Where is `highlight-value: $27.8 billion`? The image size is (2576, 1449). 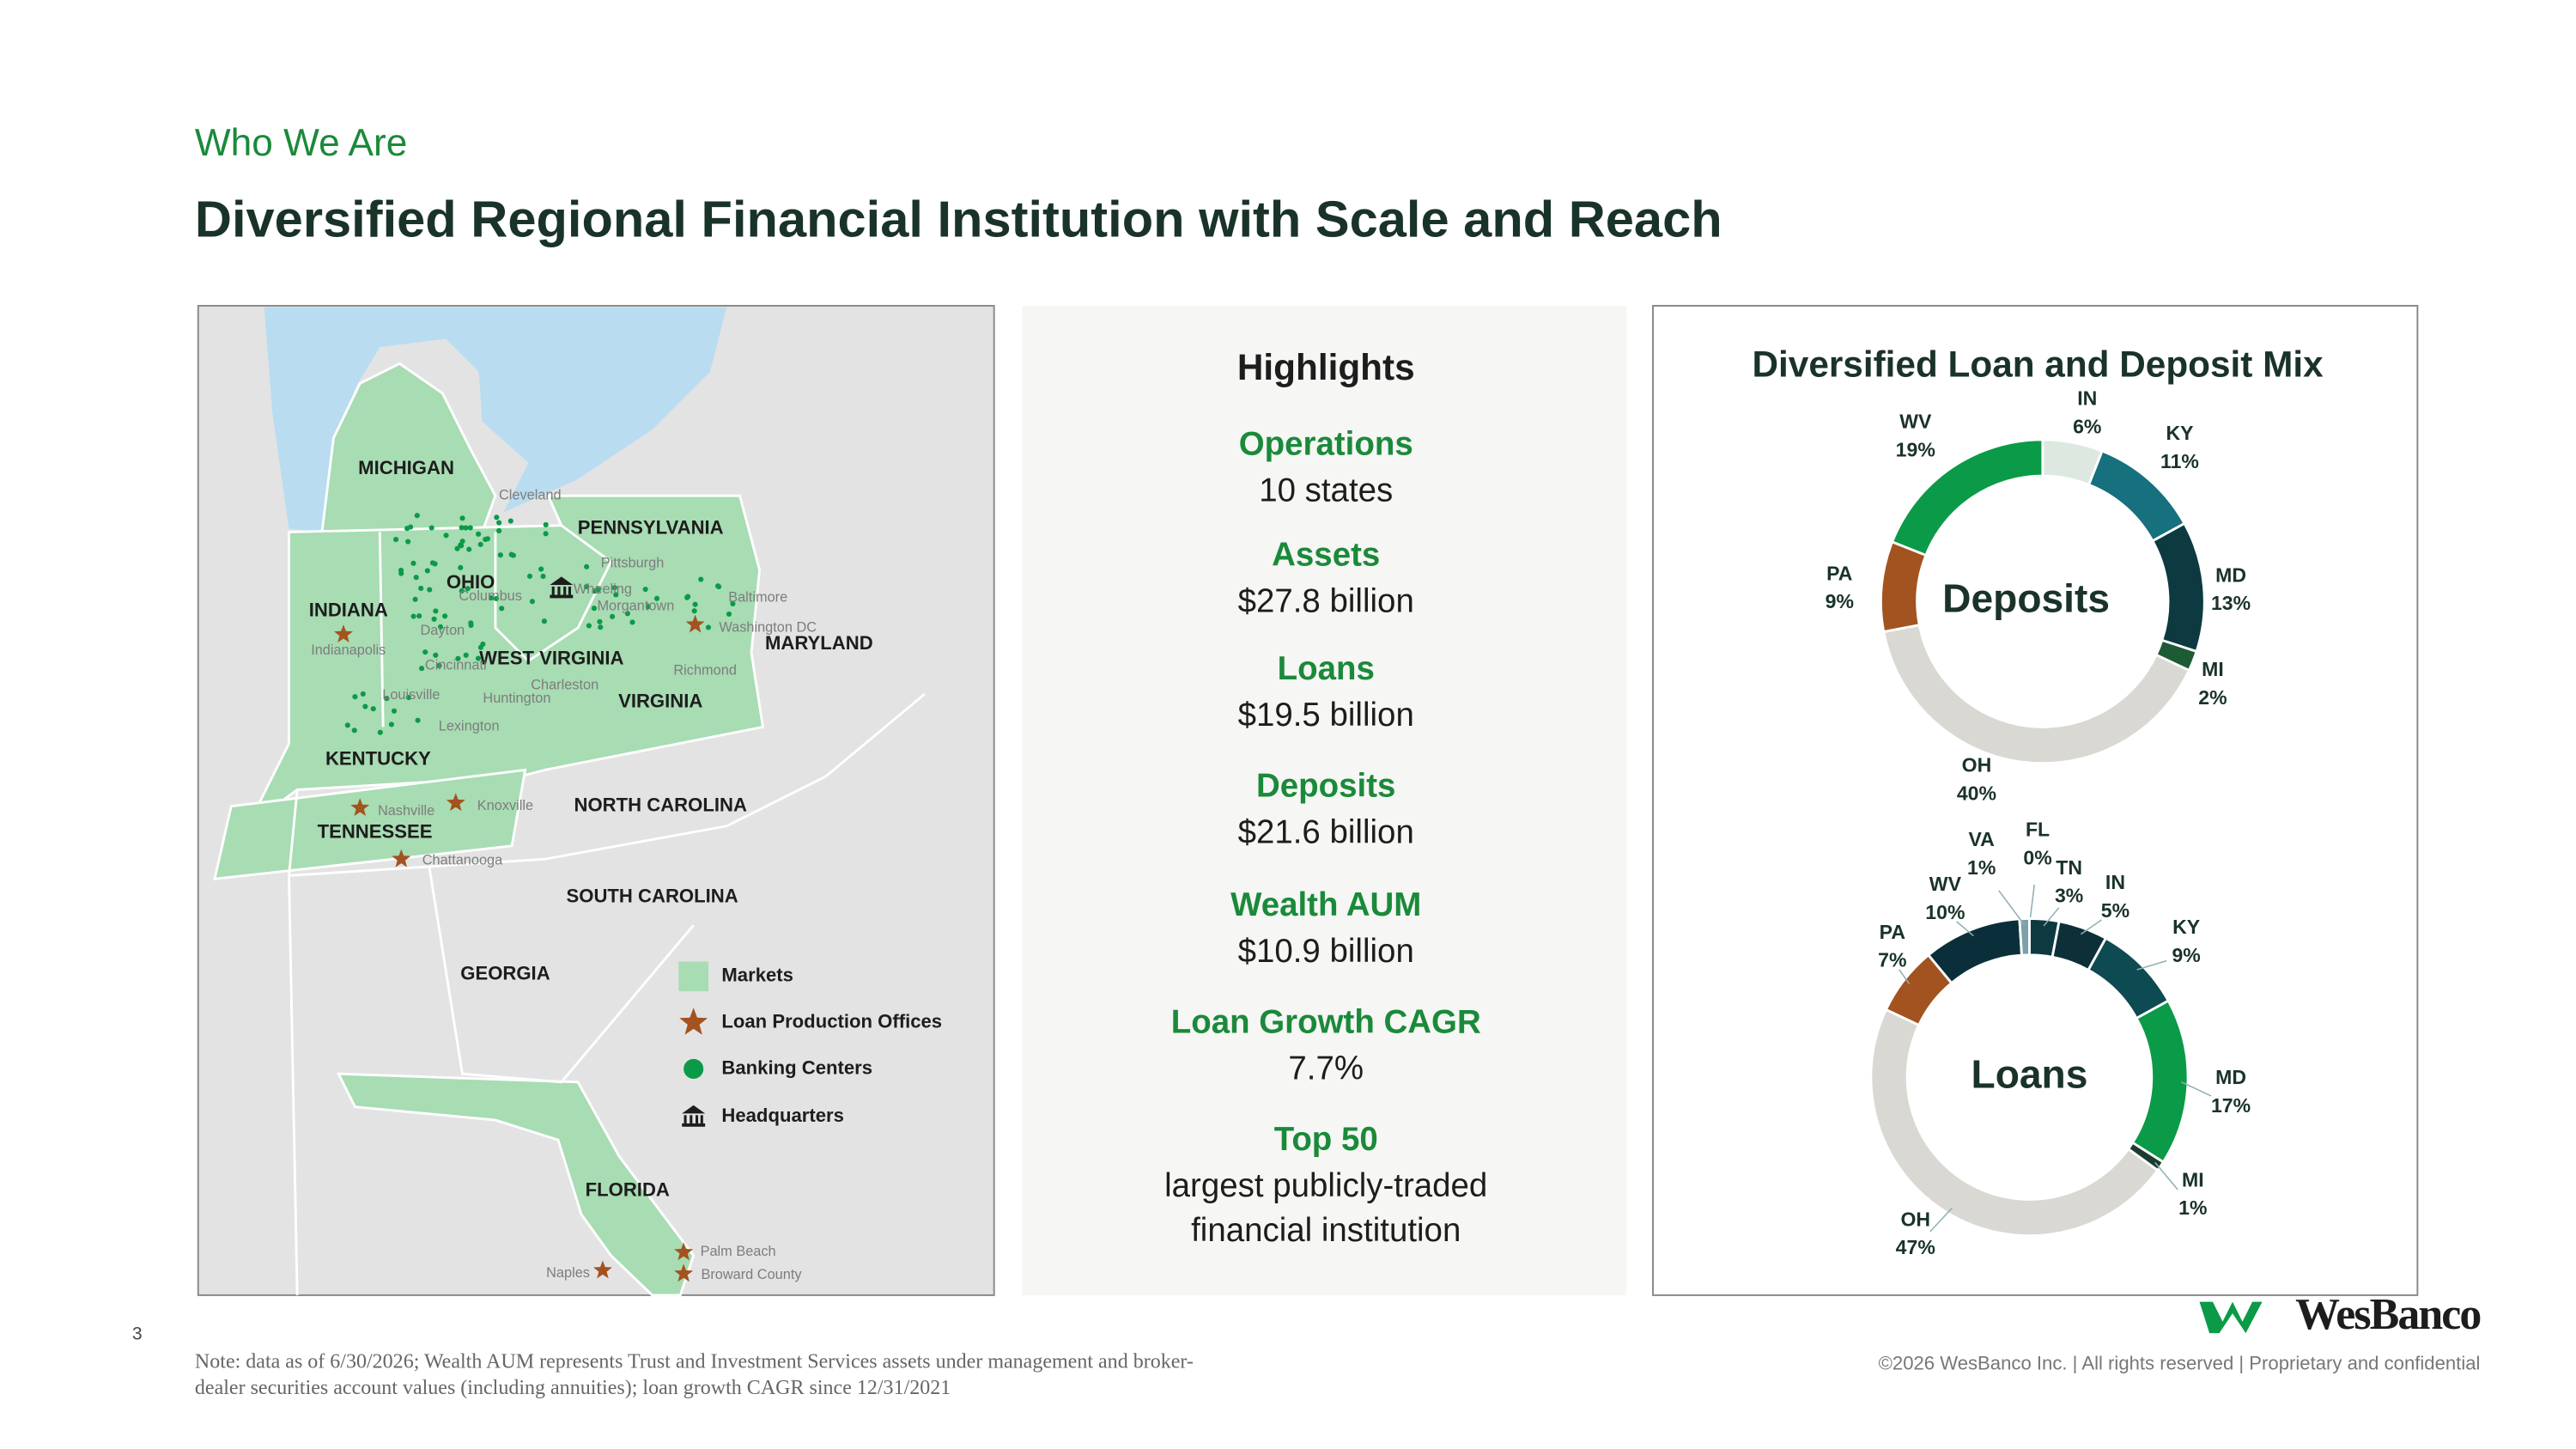 highlight-value: $27.8 billion is located at coordinates (1326, 600).